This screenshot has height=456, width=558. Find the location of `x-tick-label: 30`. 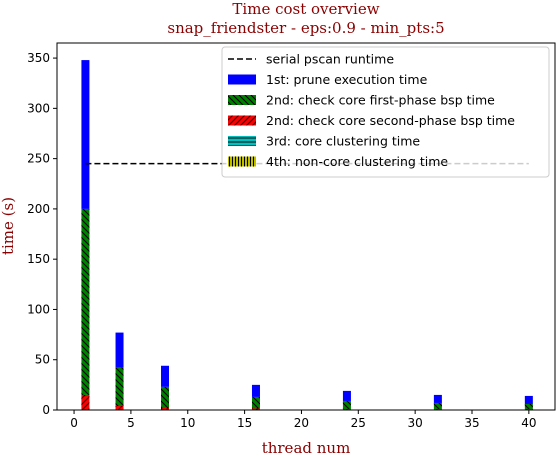

x-tick-label: 30 is located at coordinates (415, 423).